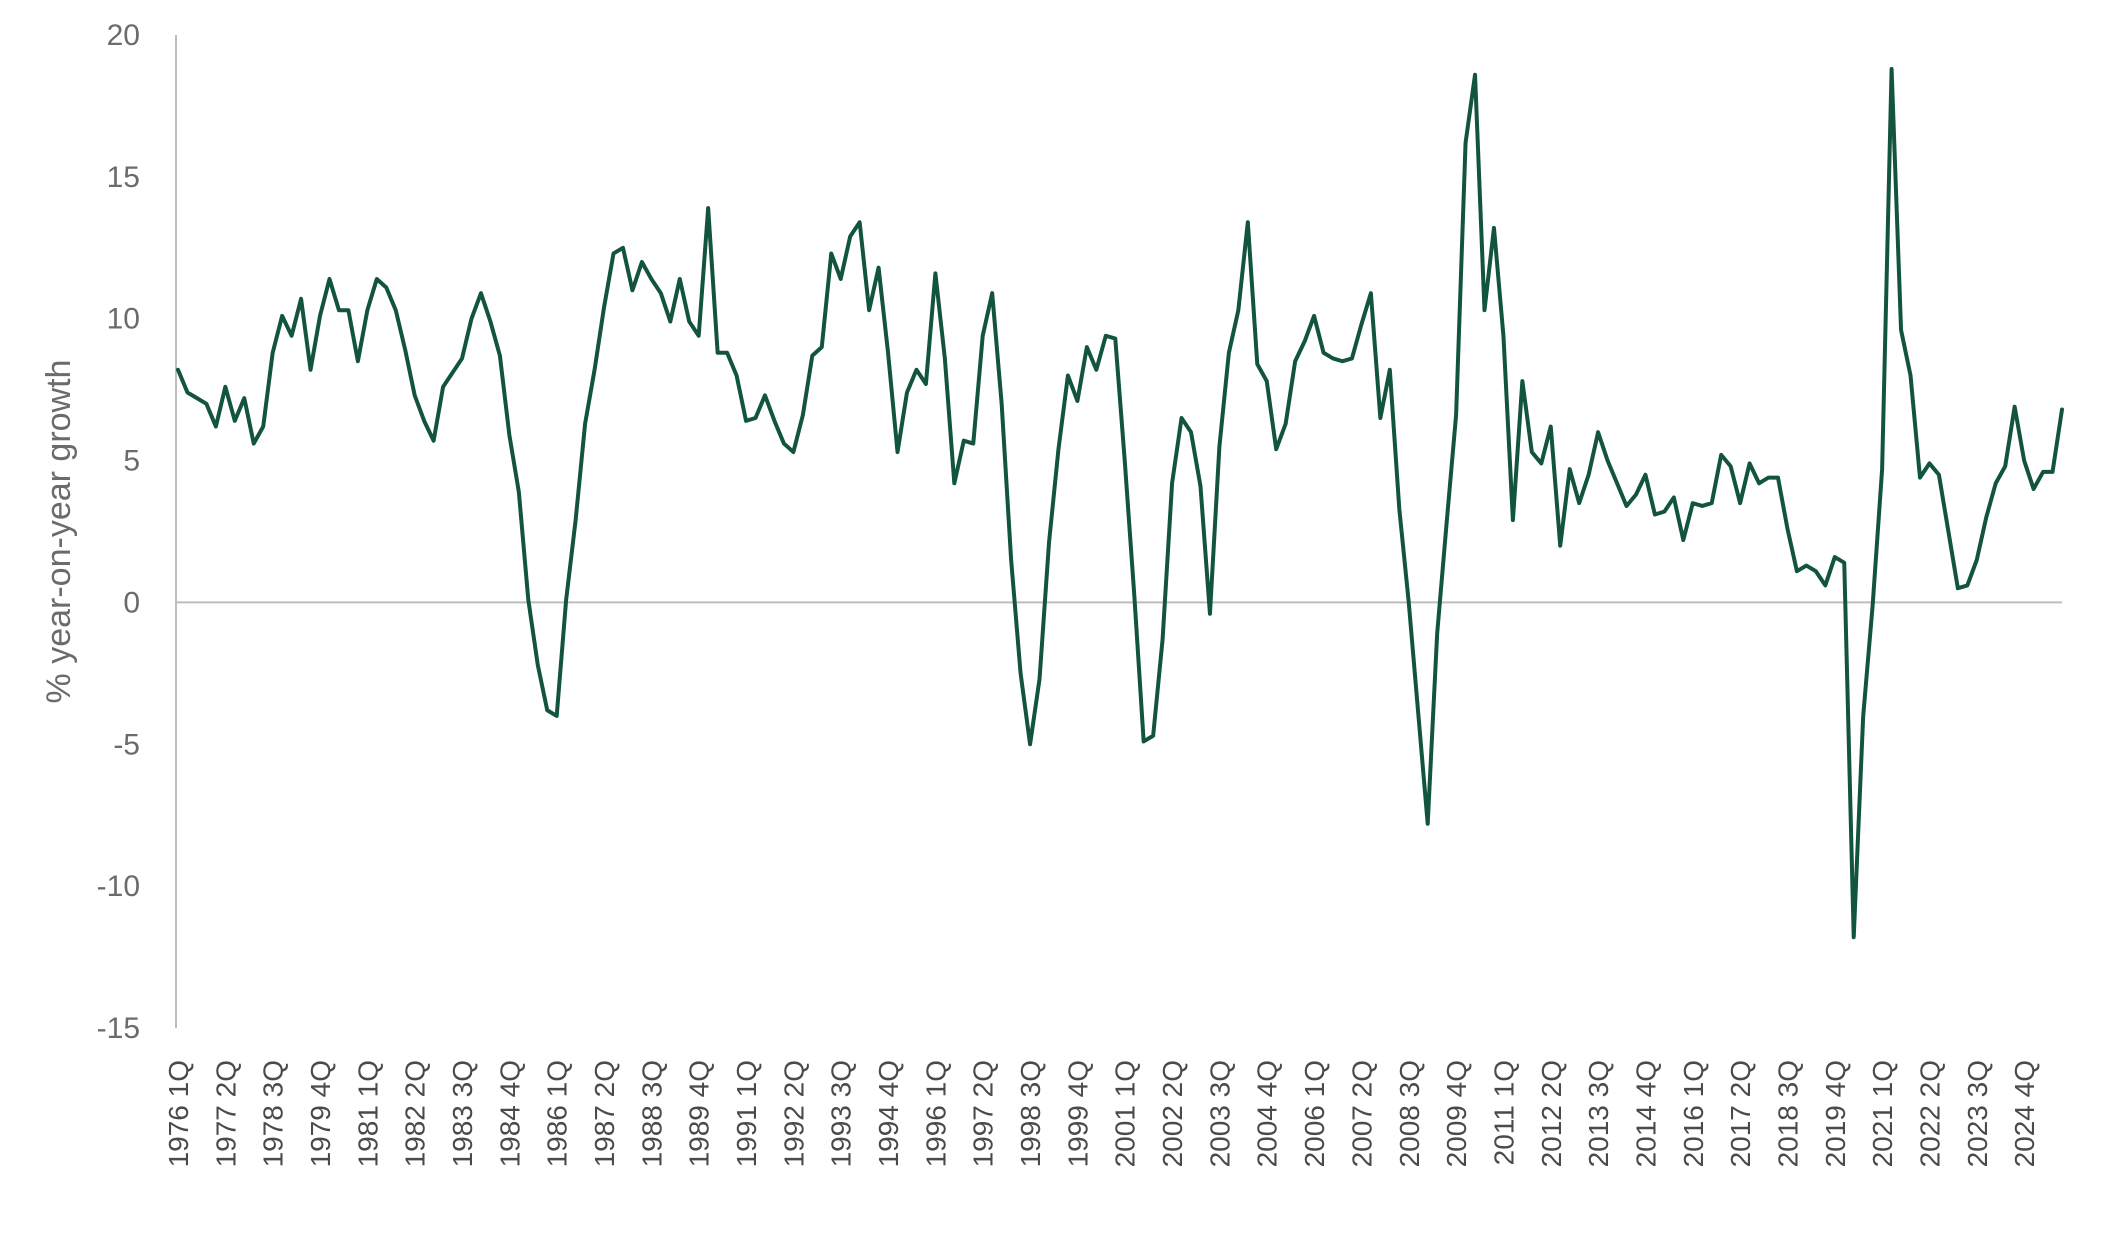 This screenshot has width=2102, height=1245. Describe the element at coordinates (1219, 1113) in the screenshot. I see `x-tick-label: 2003 3Q` at that location.